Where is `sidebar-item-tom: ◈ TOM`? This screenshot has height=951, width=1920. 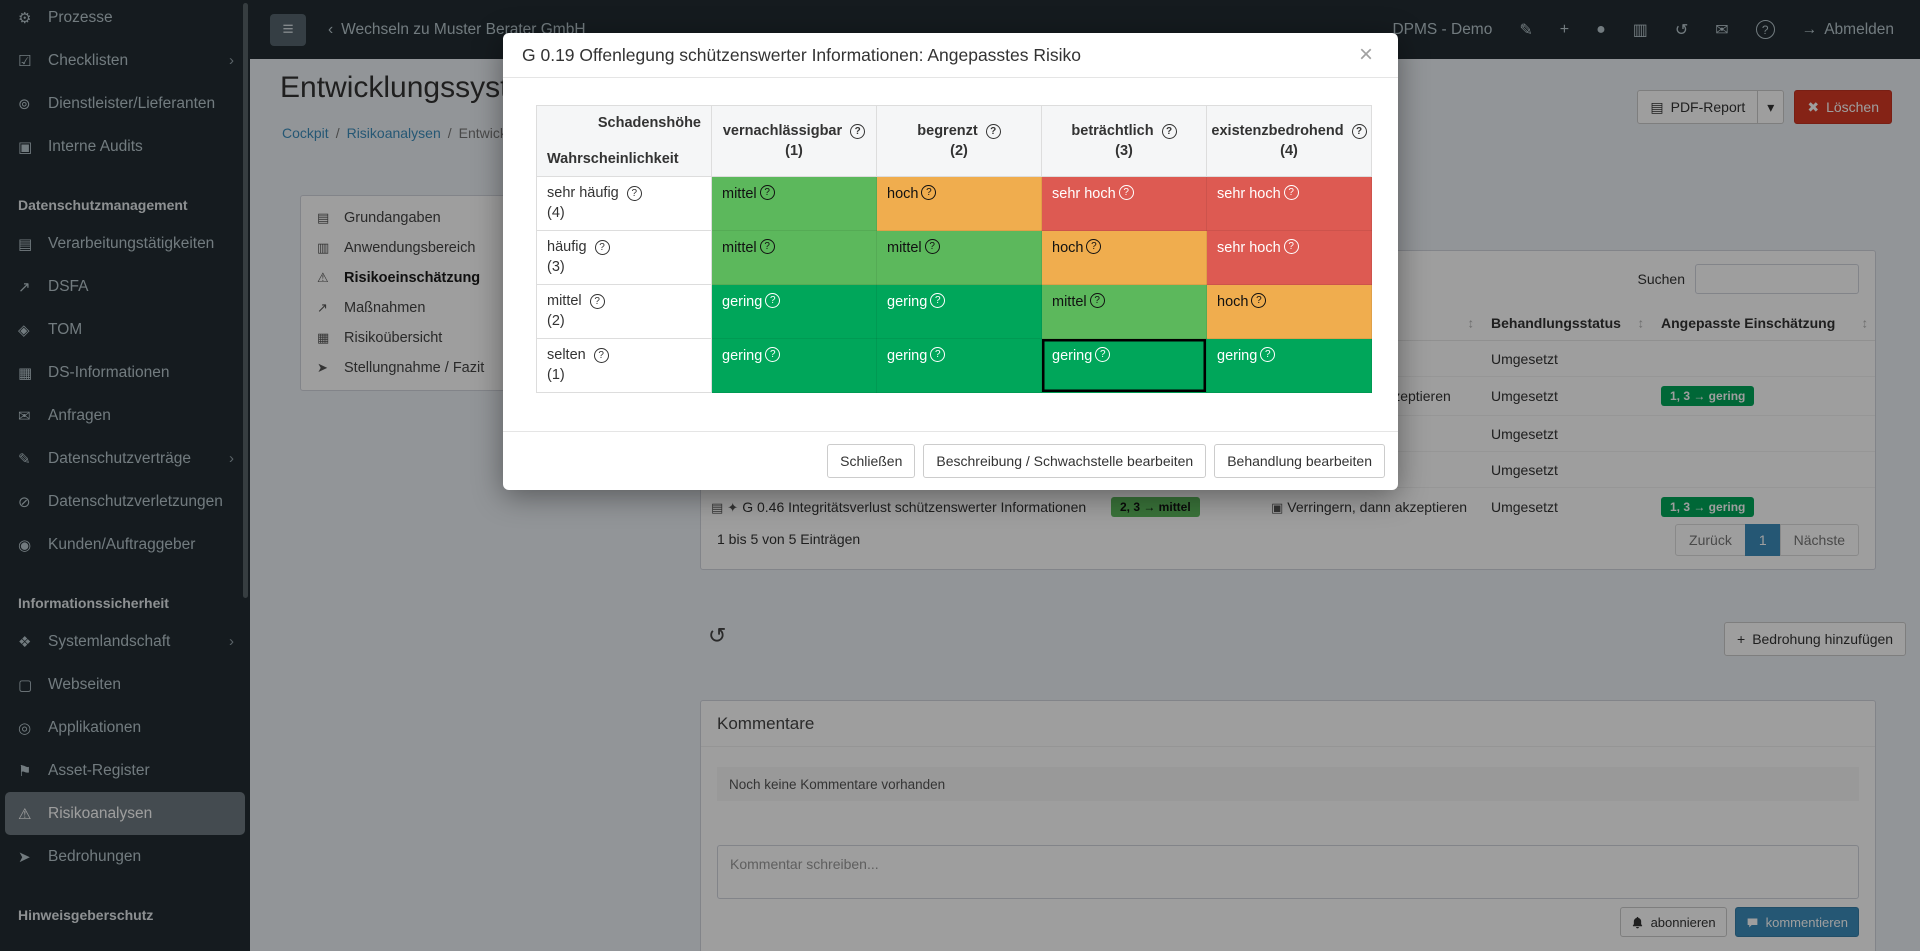 sidebar-item-tom: ◈ TOM is located at coordinates (125, 329).